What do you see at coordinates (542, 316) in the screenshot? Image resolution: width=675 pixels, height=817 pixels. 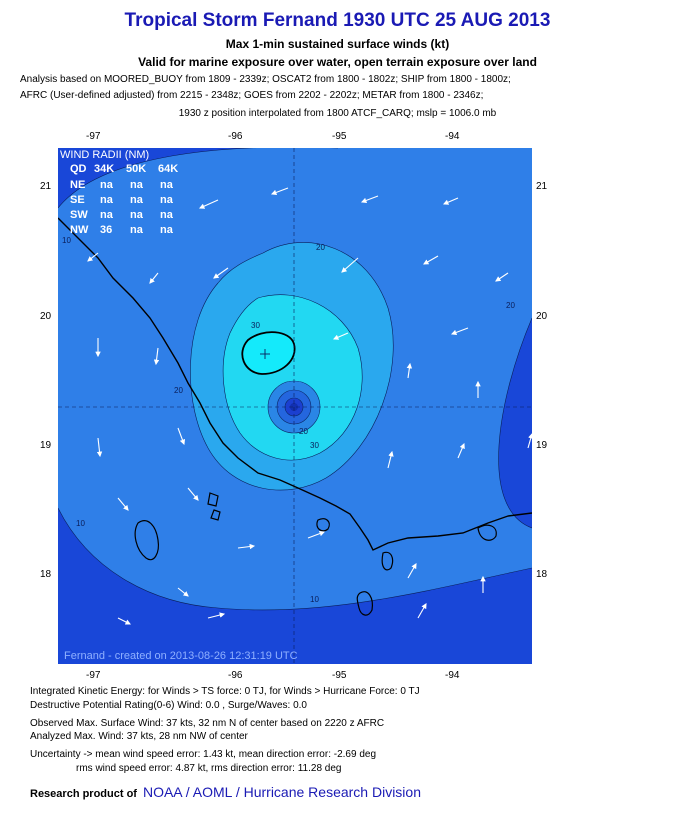 I see `lat-tick-right: 20` at bounding box center [542, 316].